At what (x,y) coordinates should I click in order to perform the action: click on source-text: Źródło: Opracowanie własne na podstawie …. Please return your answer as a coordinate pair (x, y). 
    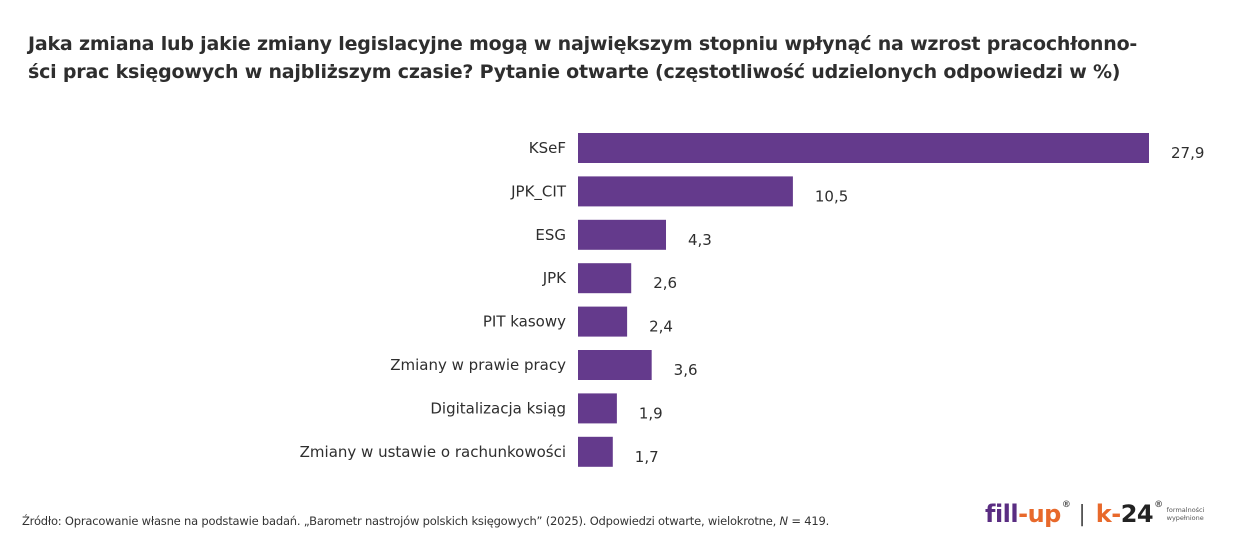
    Looking at the image, I should click on (401, 521).